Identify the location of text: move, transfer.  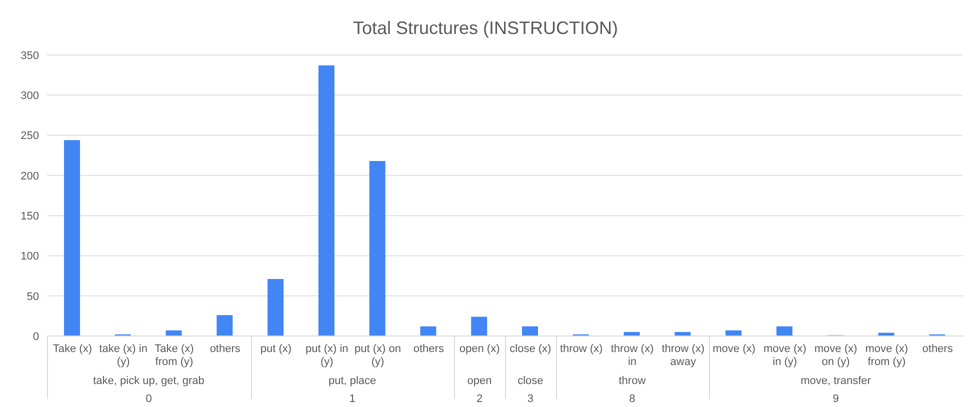
(836, 381).